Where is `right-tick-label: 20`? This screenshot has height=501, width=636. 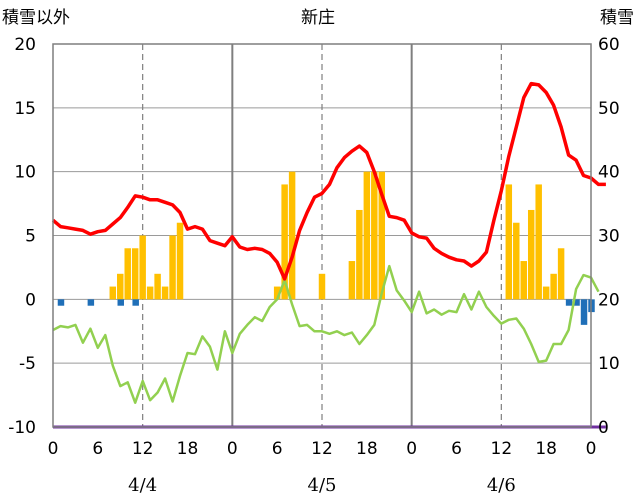 right-tick-label: 20 is located at coordinates (609, 300).